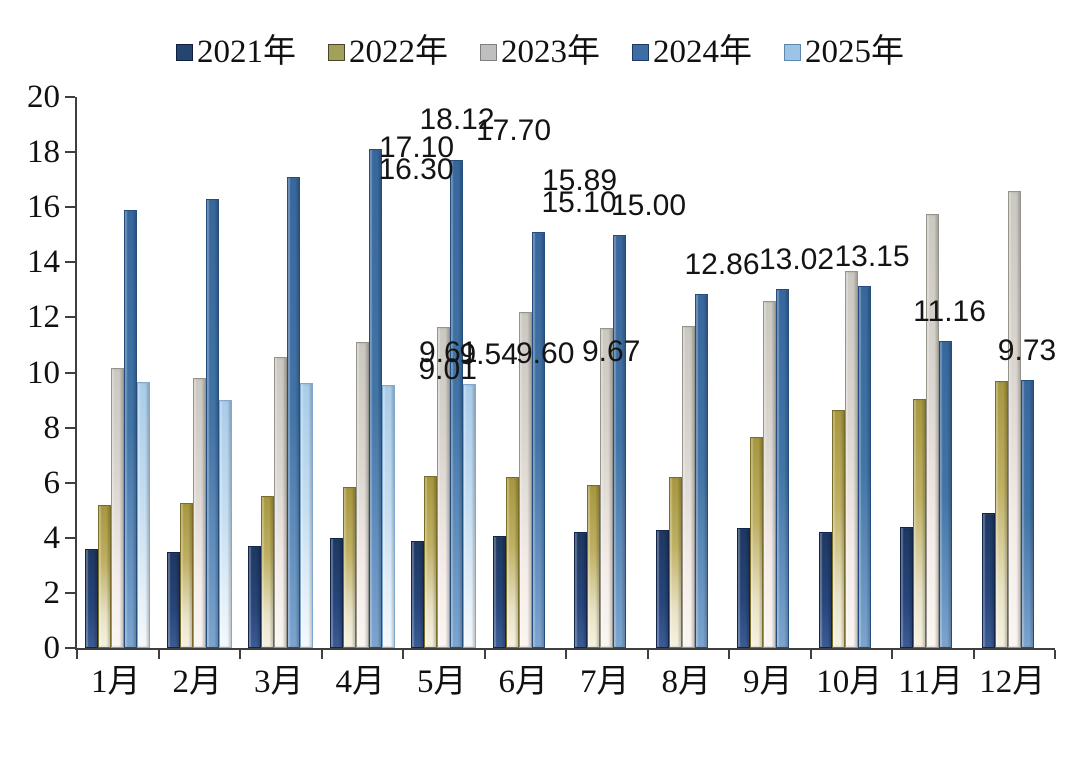 The image size is (1080, 762). I want to click on data-label-2024年-7月: 15.00, so click(648, 205).